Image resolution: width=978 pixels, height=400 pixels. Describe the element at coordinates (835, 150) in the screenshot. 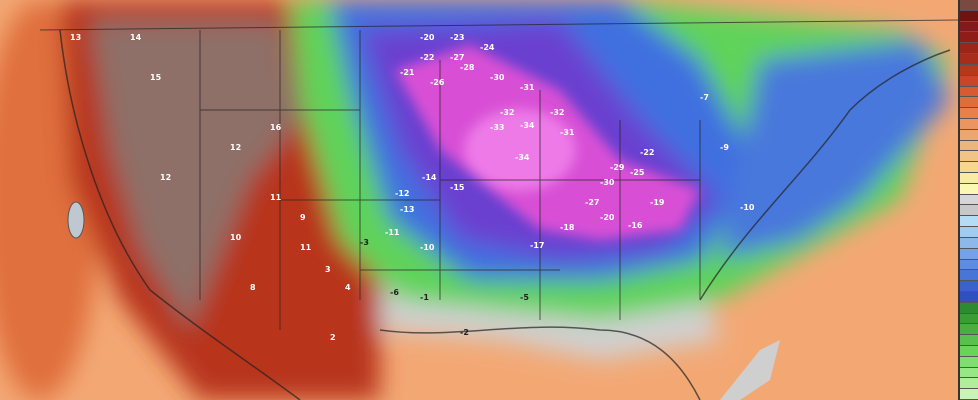

I see `northeast-cold-zone` at that location.